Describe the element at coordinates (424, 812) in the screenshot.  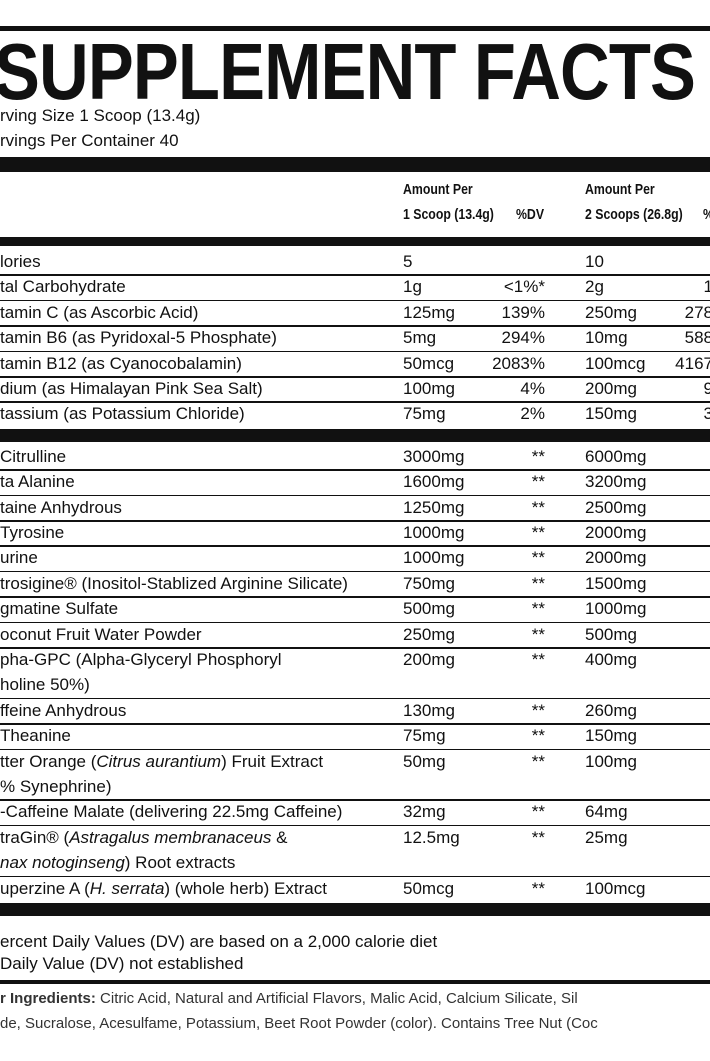
I see `amount: 32mg` at that location.